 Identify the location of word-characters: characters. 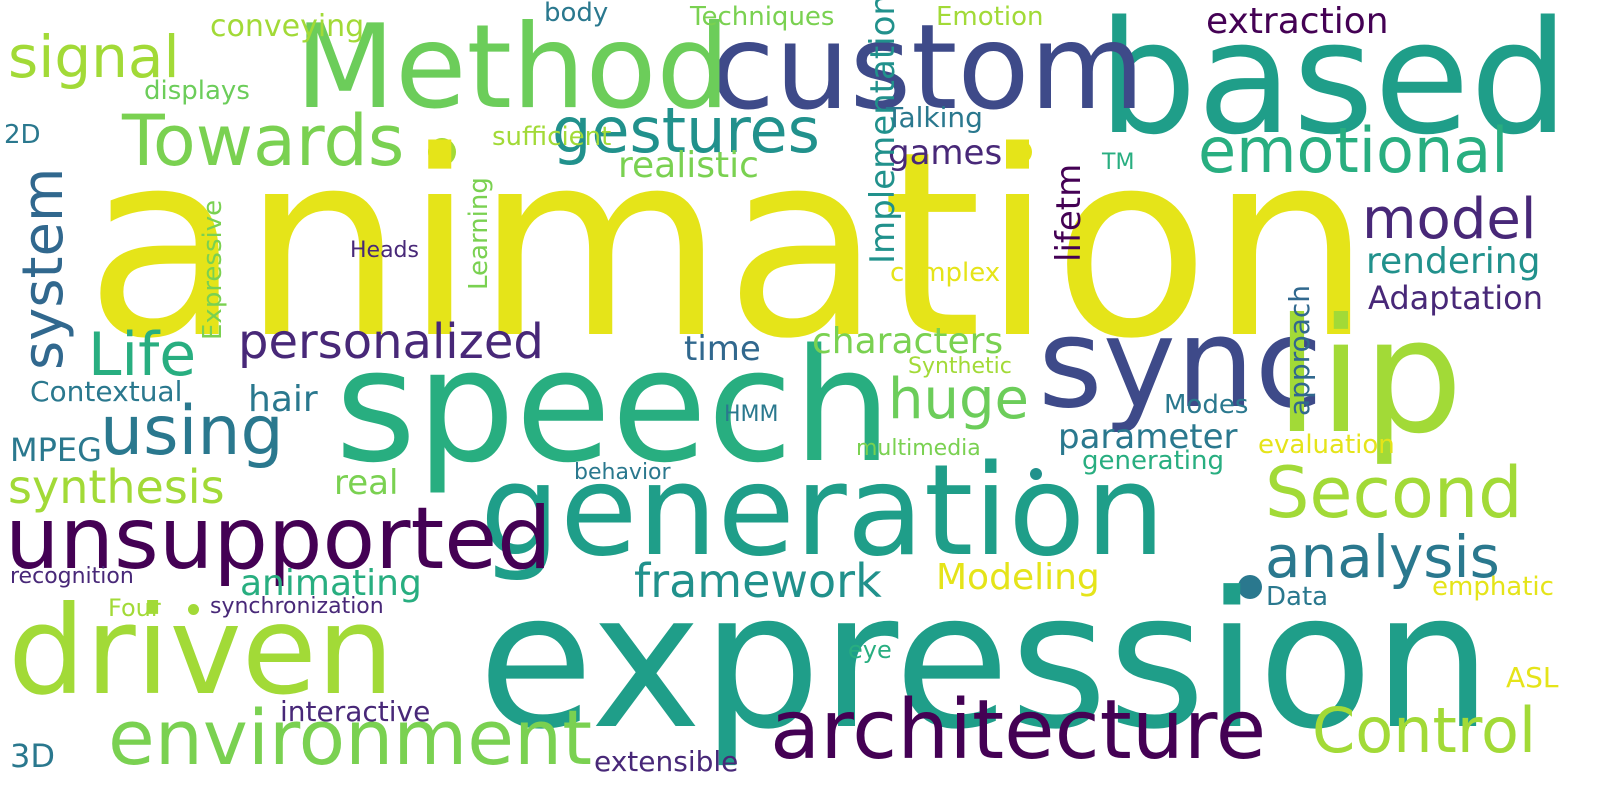
(908, 341).